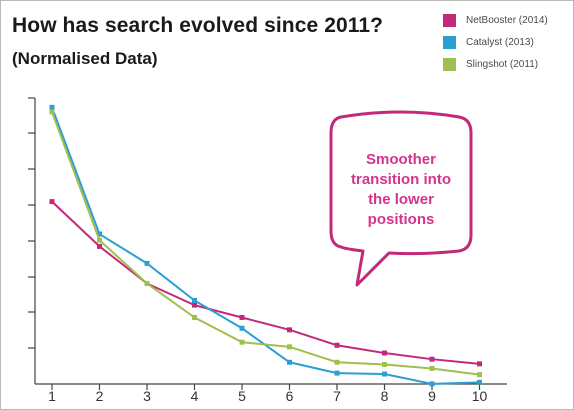 This screenshot has height=410, width=574. I want to click on x-tick-label-8: 8, so click(385, 396).